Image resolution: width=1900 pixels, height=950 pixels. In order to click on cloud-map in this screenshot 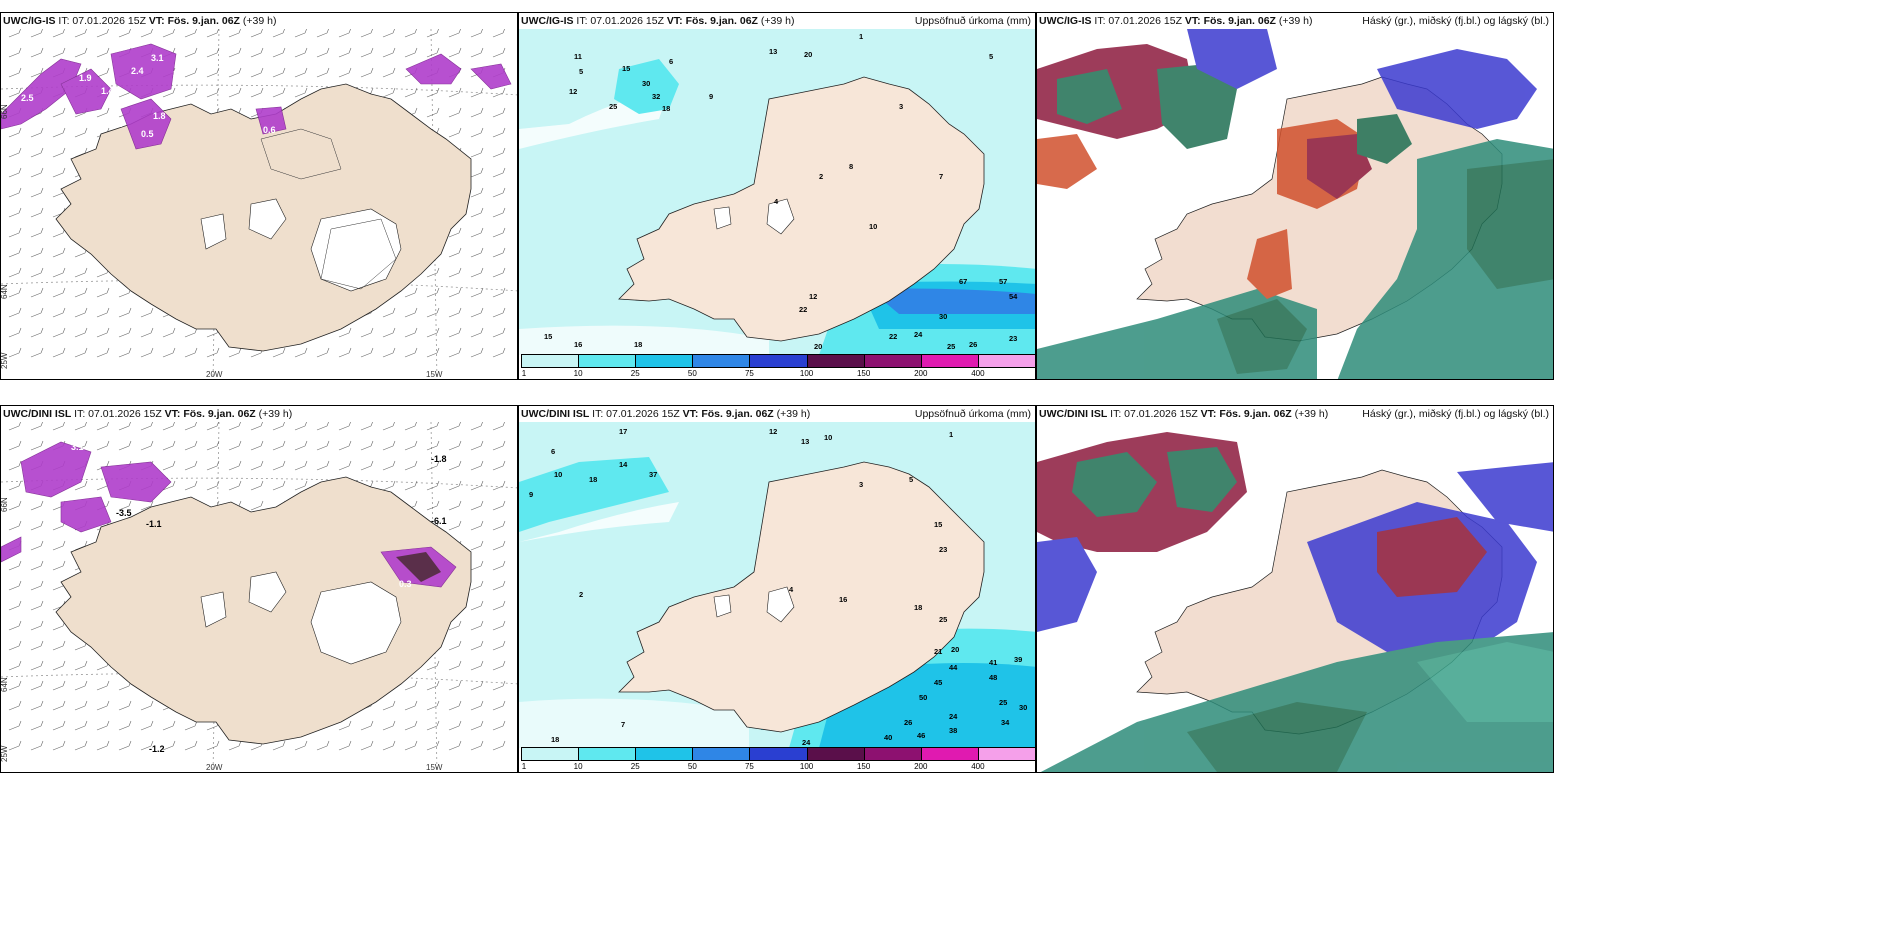, I will do `click(1295, 597)`.